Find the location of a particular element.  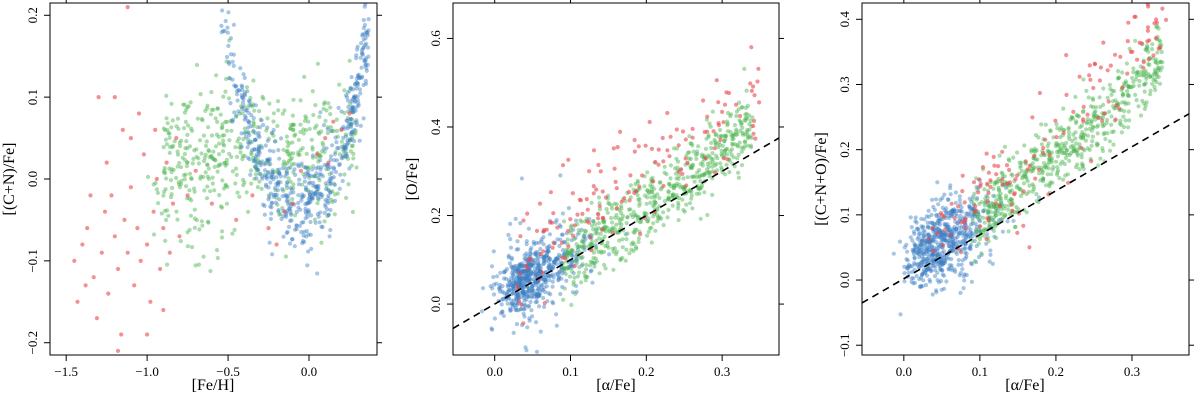

y-tick-label: 0.0 is located at coordinates (32, 179).